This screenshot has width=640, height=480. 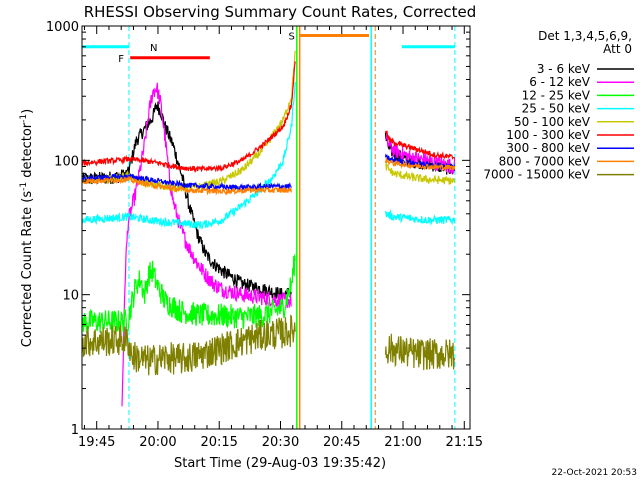 I want to click on legend-entry-label: 25 - 50 keV, so click(x=556, y=109).